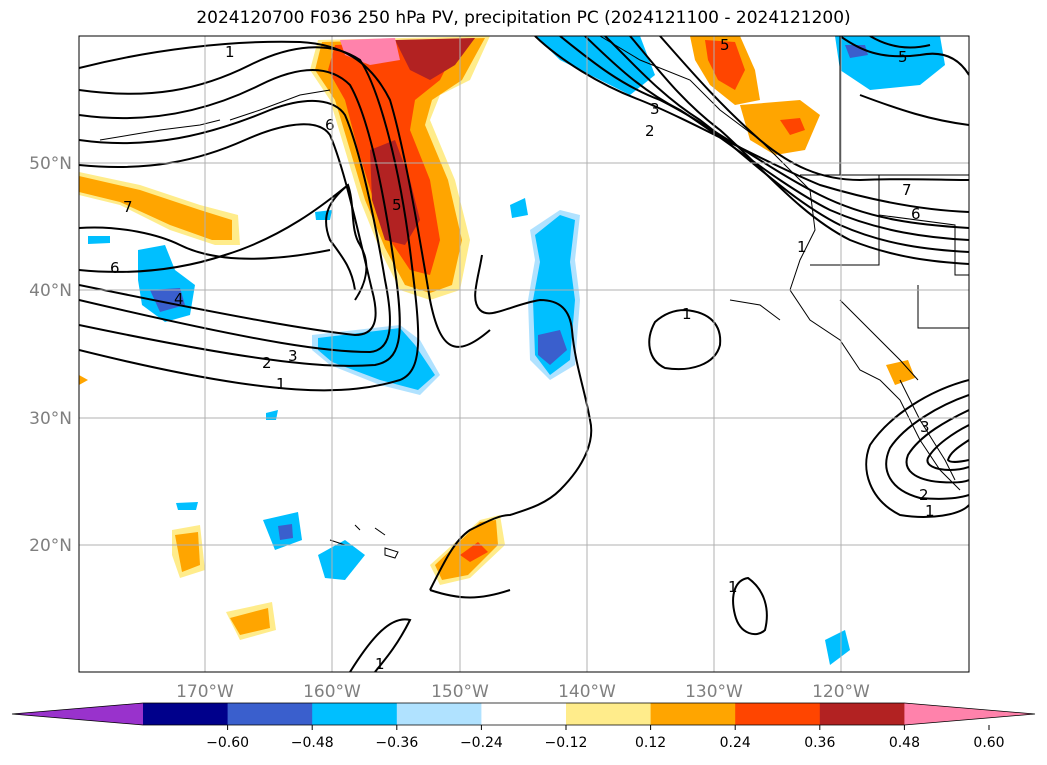 Image resolution: width=1047 pixels, height=765 pixels. Describe the element at coordinates (50, 355) in the screenshot. I see `latitude-labels: 50°N 40°N 30°N 20°N` at that location.